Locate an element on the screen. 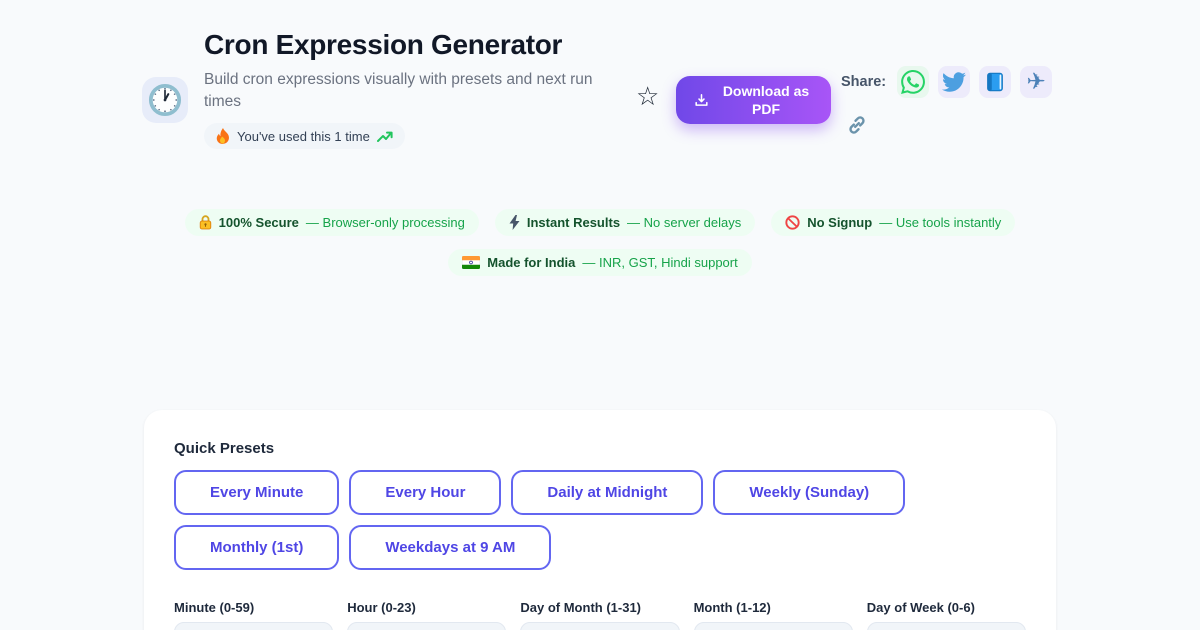 The width and height of the screenshot is (1200, 630). facebook-icon is located at coordinates (995, 82).